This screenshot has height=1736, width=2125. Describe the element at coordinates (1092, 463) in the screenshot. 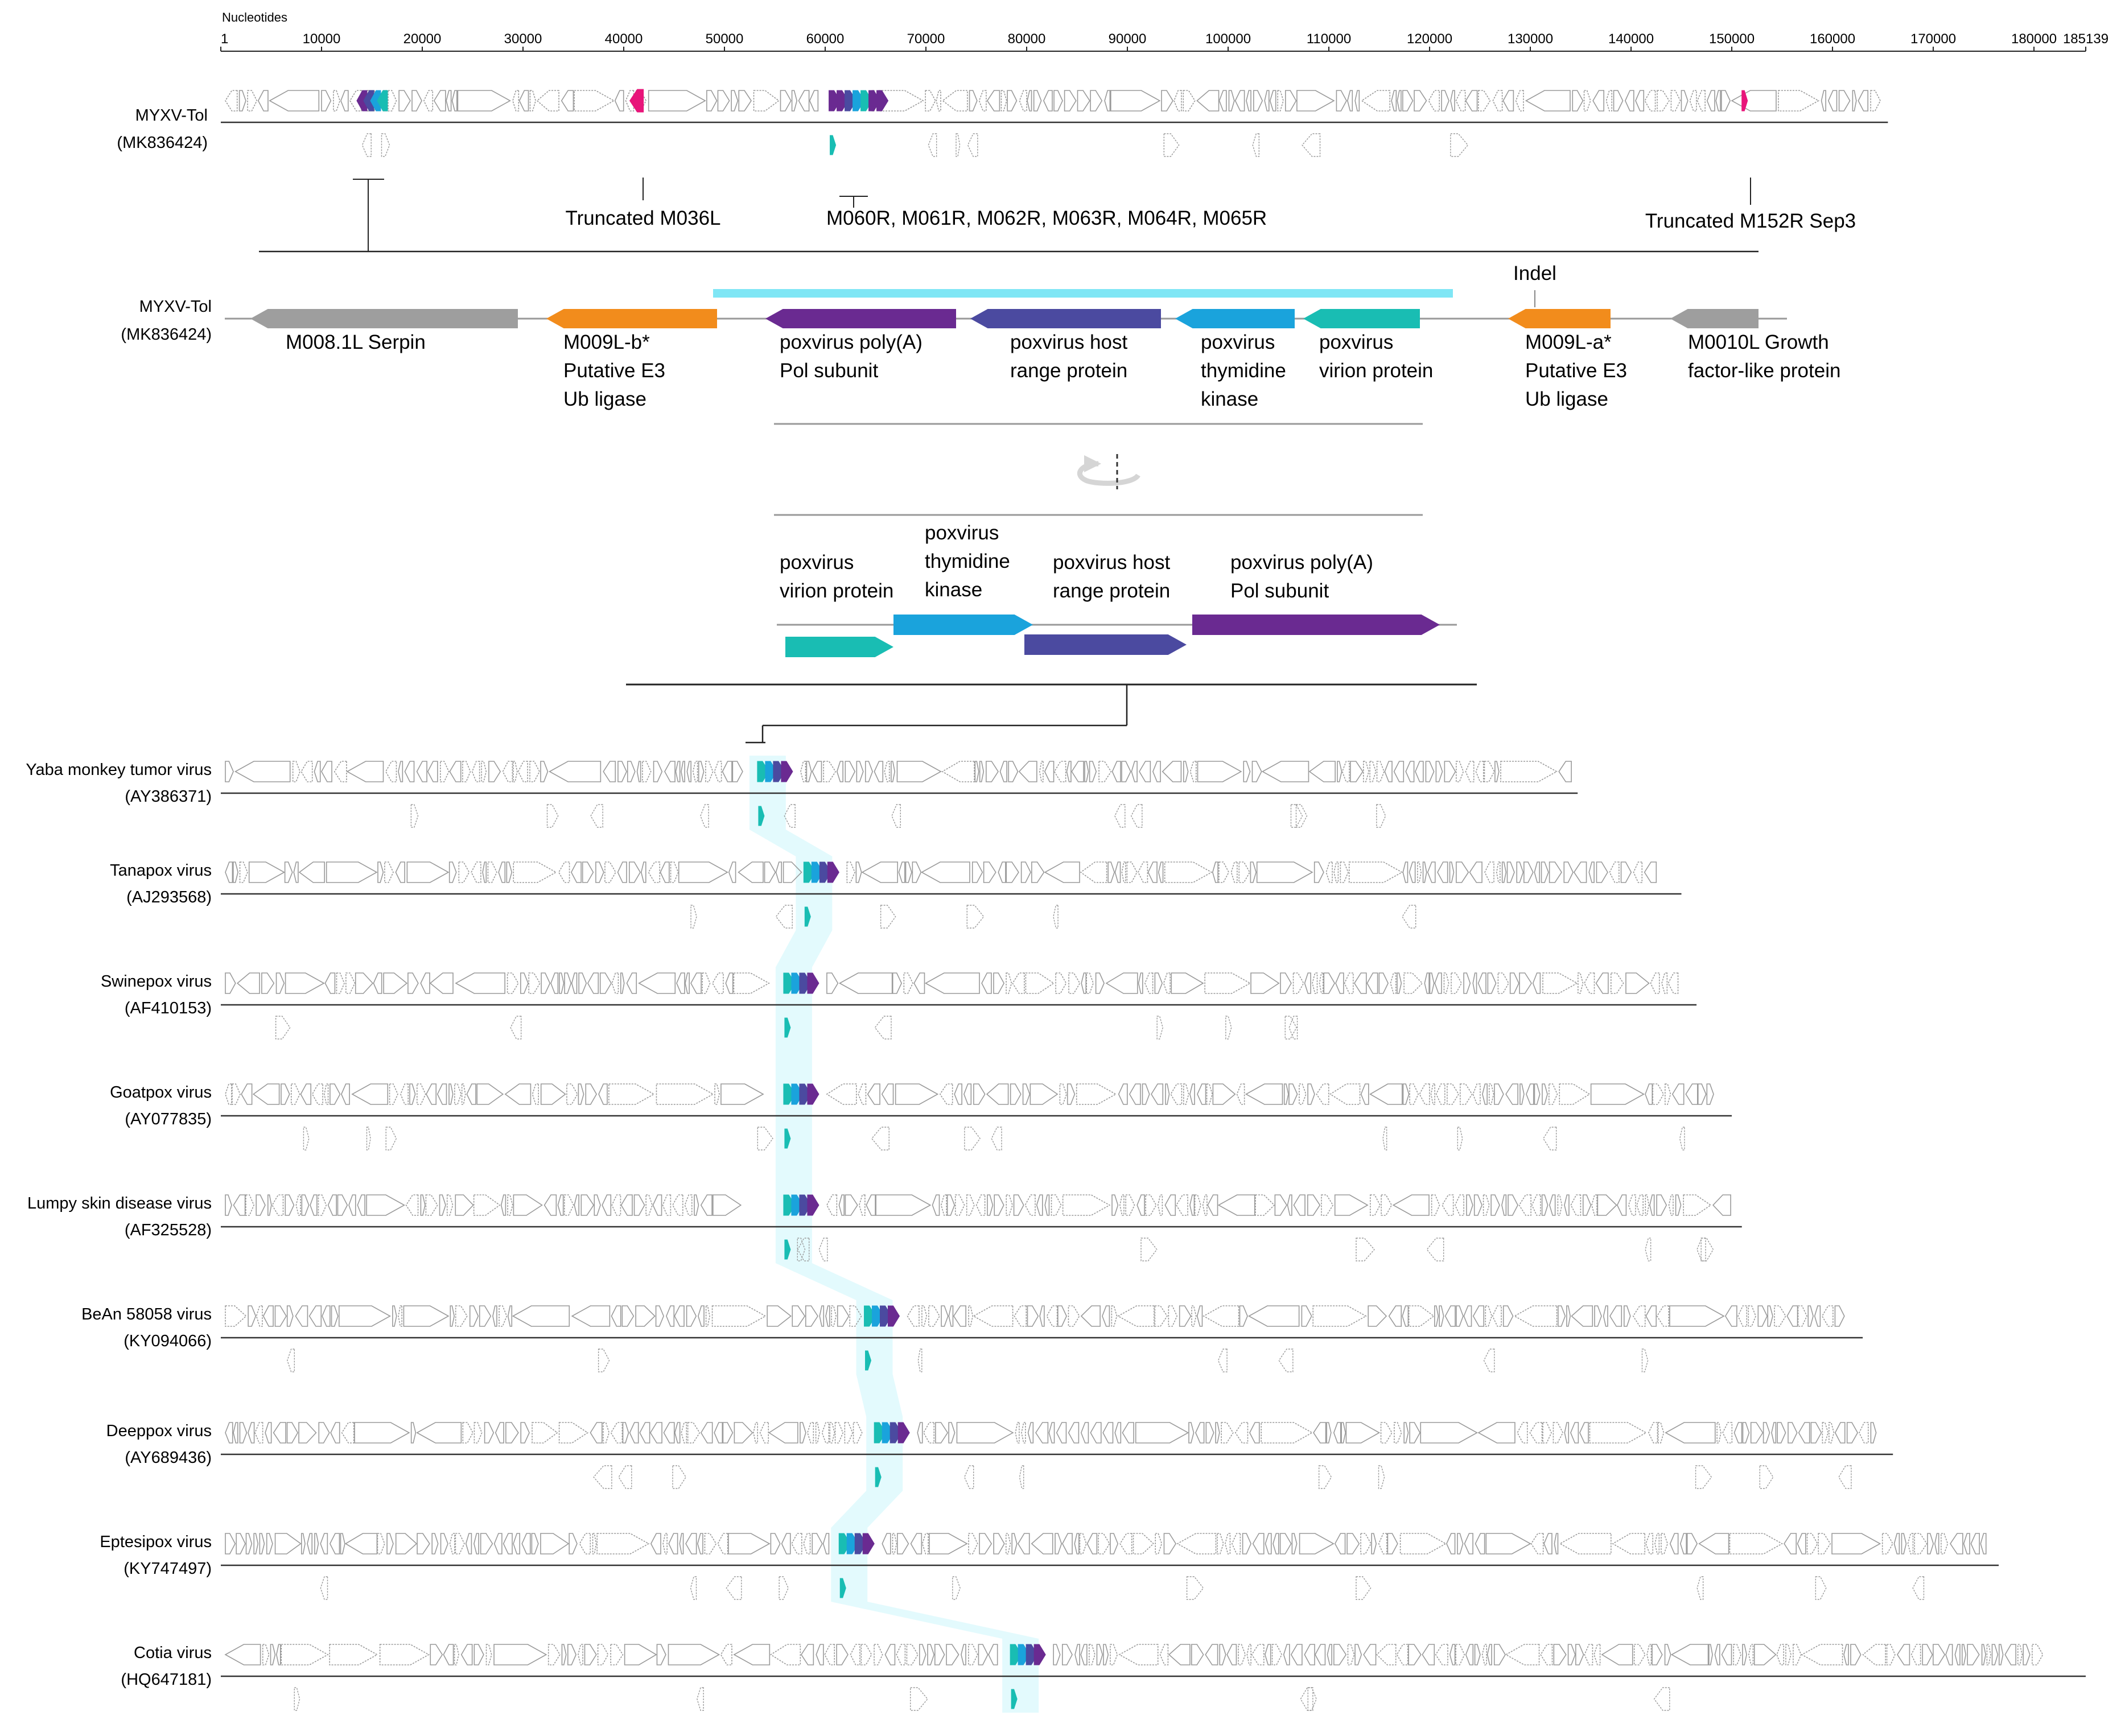

I see `rotation-icon-head` at that location.